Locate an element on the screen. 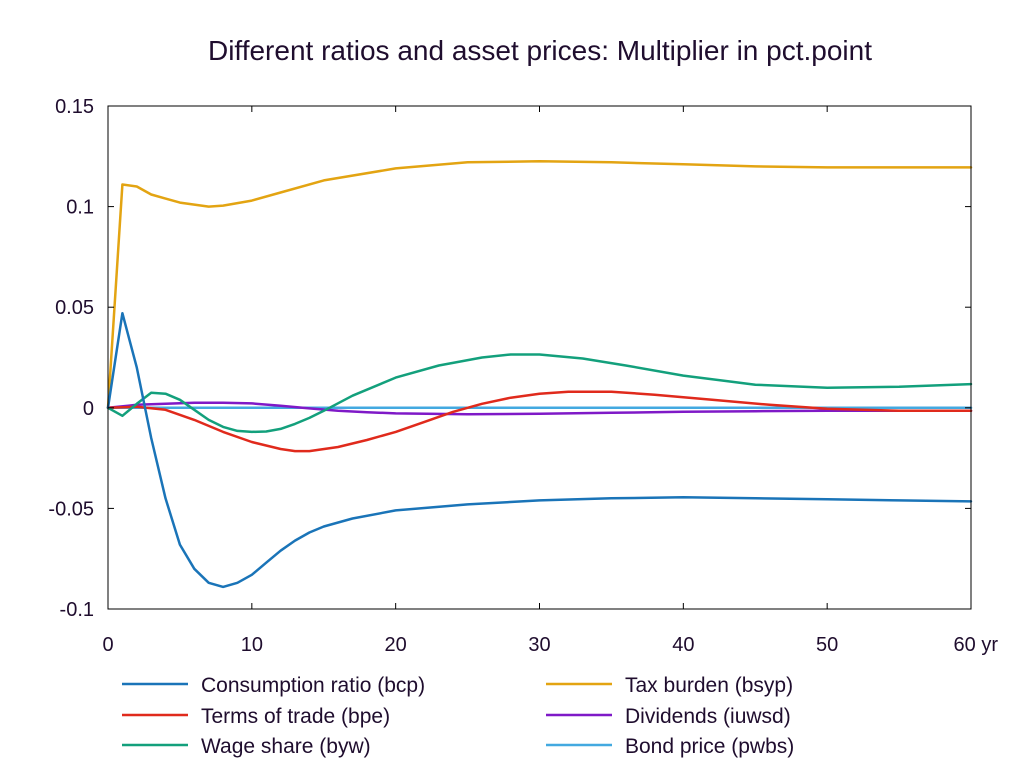  x-tick-label: 50 is located at coordinates (827, 645).